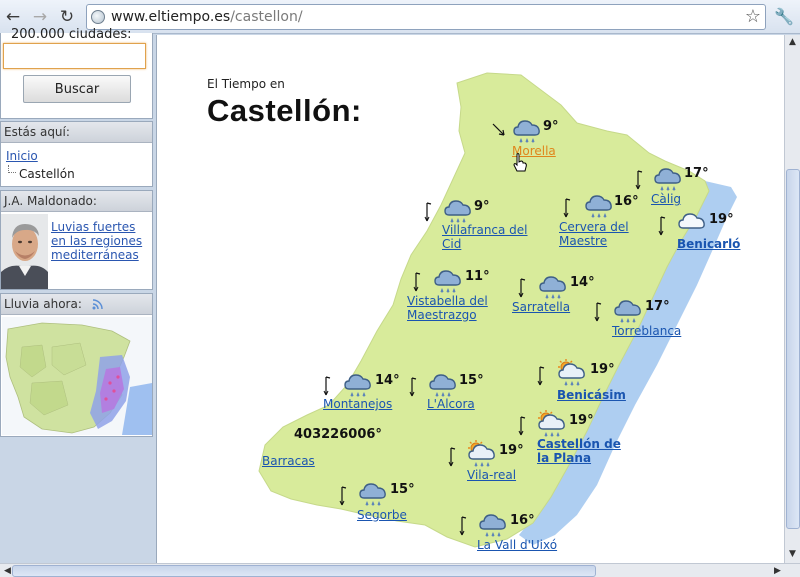 This screenshot has width=800, height=577. What do you see at coordinates (792, 554) in the screenshot?
I see `scroll-down-icon: ▼` at bounding box center [792, 554].